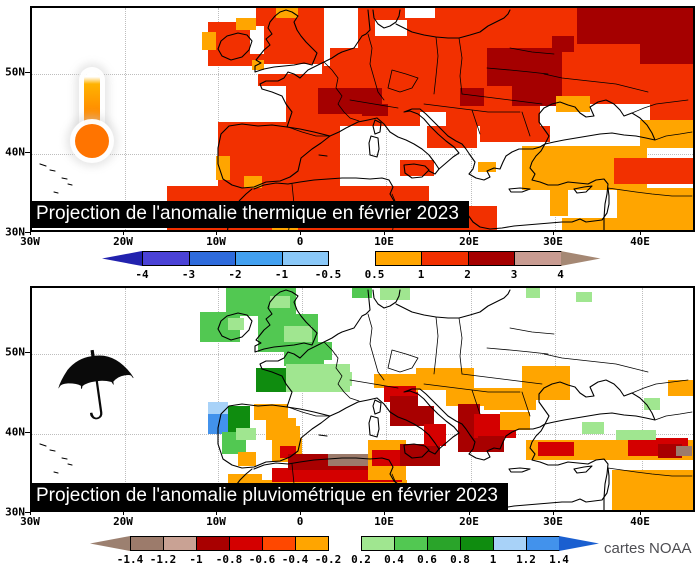 This screenshot has height=565, width=700. I want to click on lon-tick-label: 30W, so click(30, 521).